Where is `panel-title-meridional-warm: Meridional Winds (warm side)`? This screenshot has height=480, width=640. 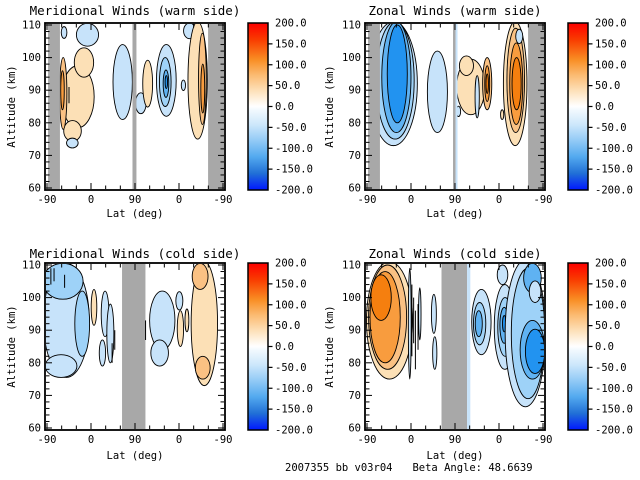
panel-title-meridional-warm: Meridional Winds (warm side) is located at coordinates (135, 10).